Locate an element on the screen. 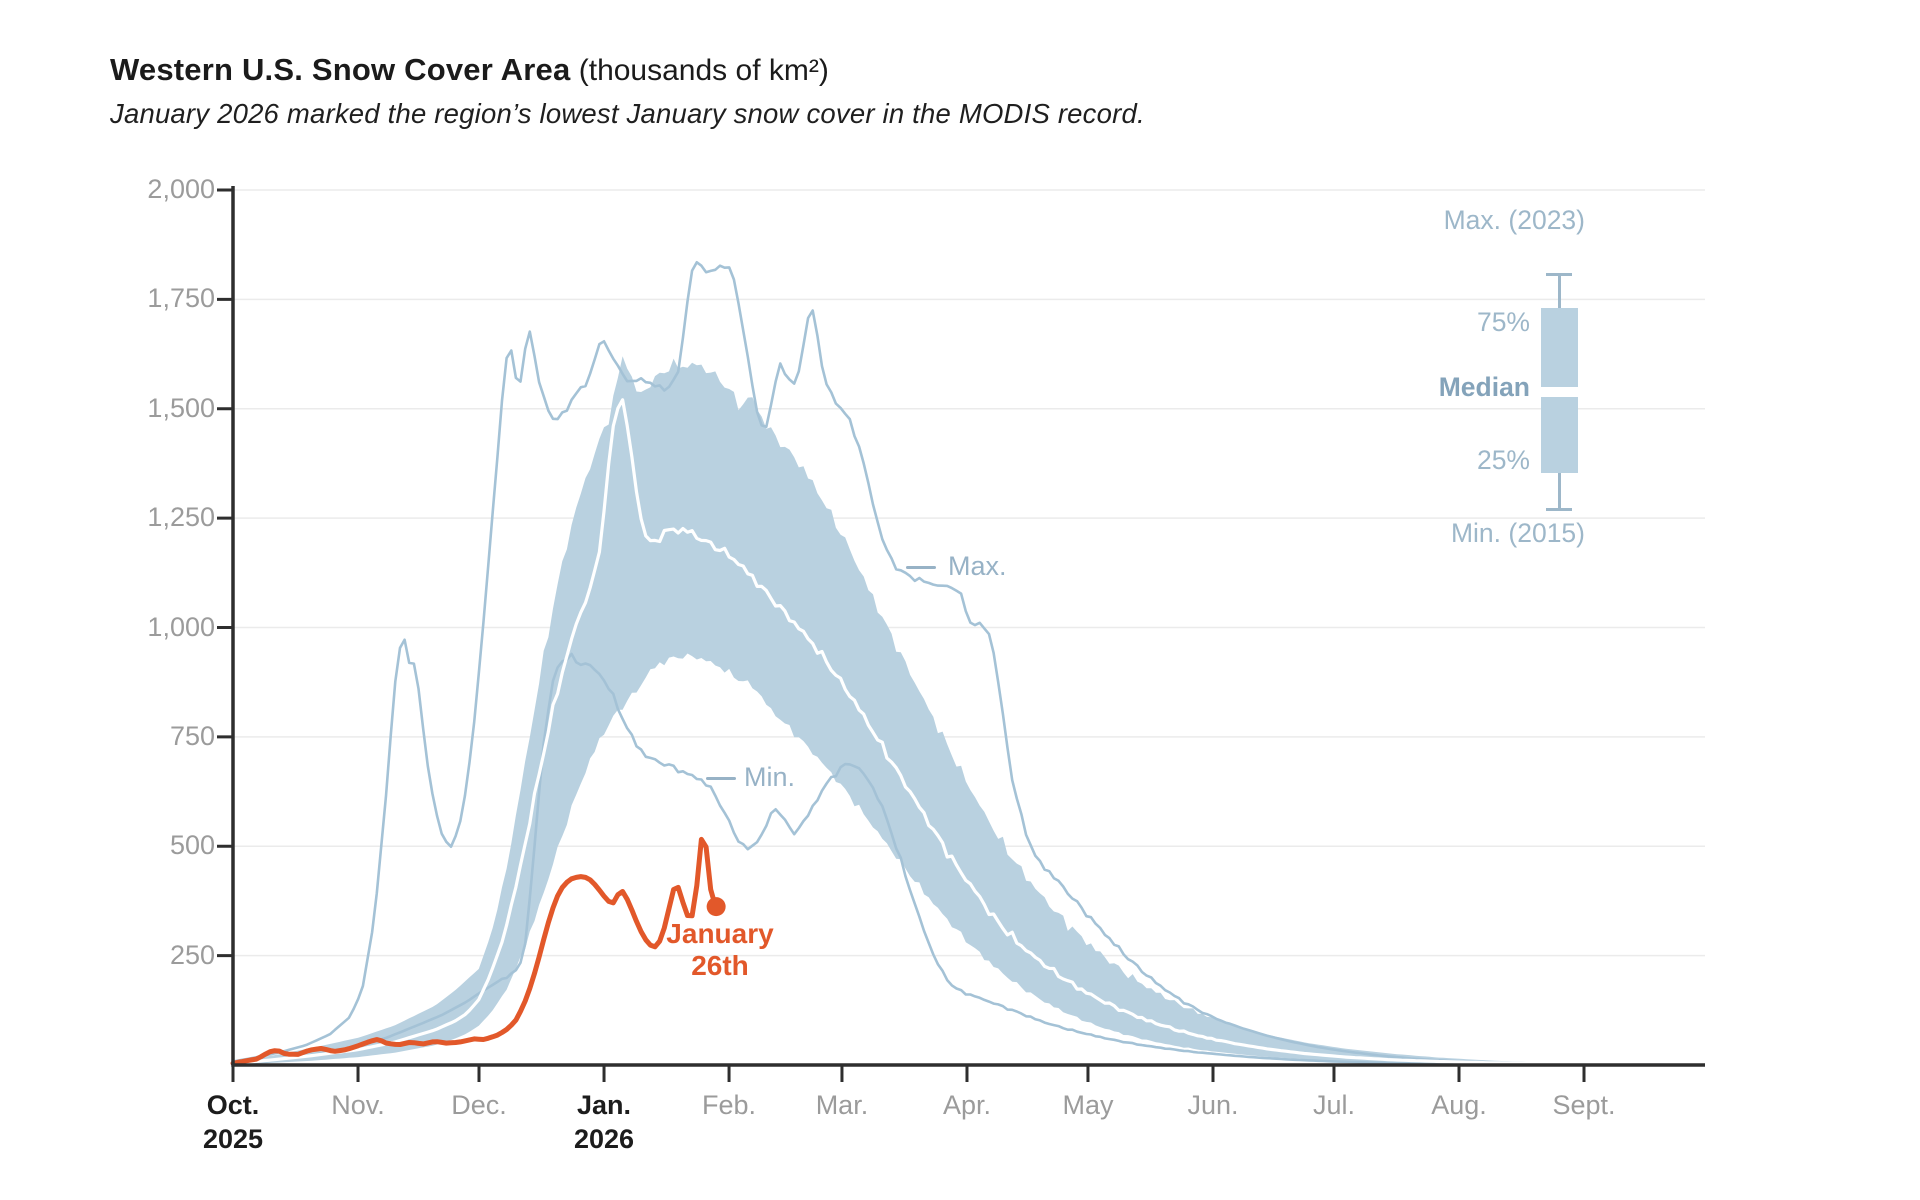 Image resolution: width=1920 pixels, height=1200 pixels. legend-p25-label: 25% is located at coordinates (1503, 460).